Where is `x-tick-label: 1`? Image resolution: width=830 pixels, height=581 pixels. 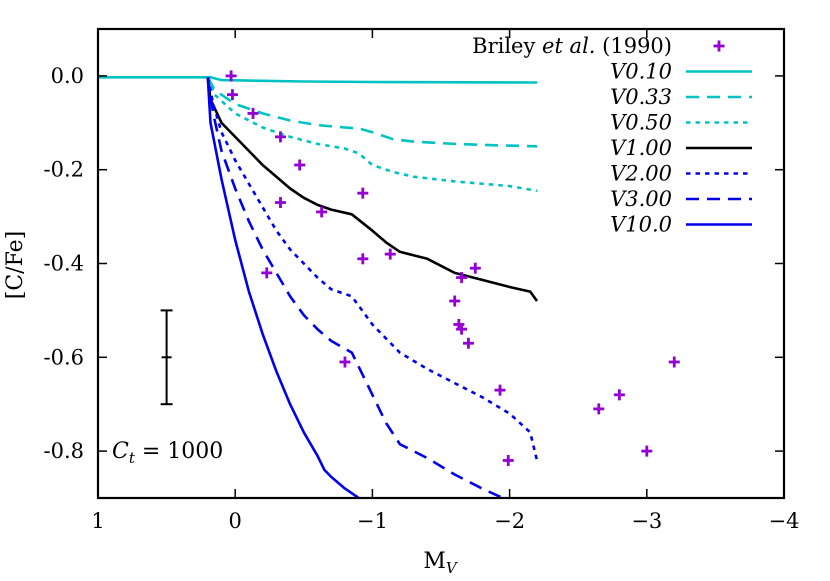 x-tick-label: 1 is located at coordinates (97, 521).